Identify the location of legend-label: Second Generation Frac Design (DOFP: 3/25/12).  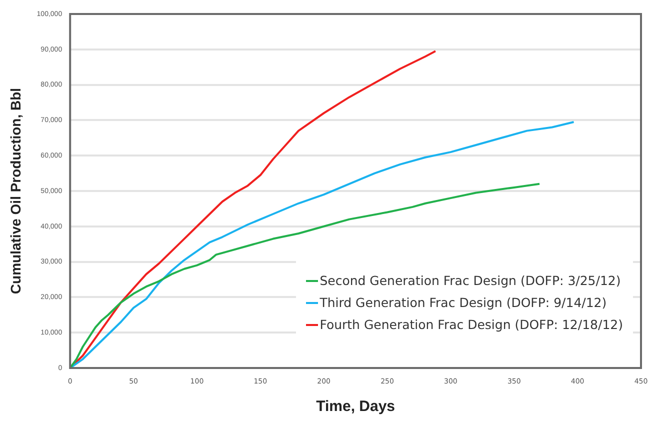
(470, 280).